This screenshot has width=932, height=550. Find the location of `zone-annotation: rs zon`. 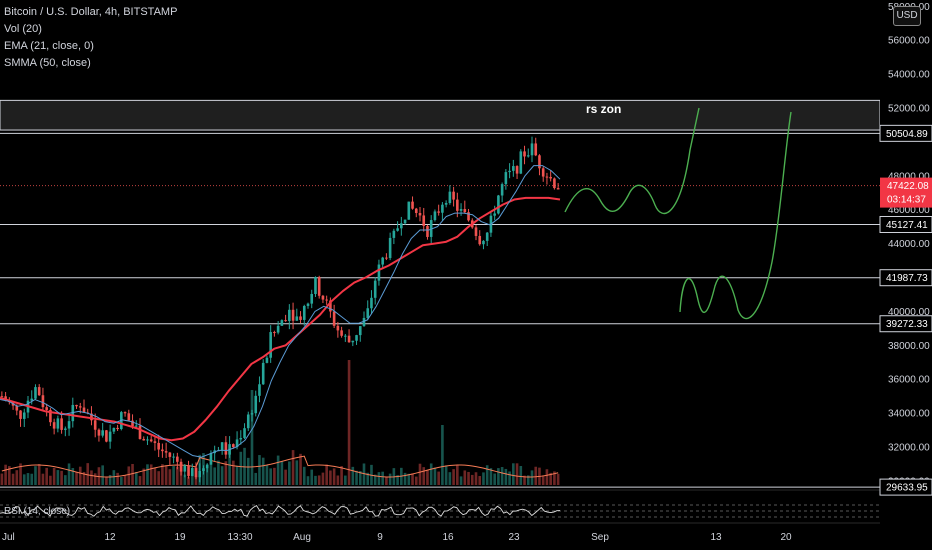

zone-annotation: rs zon is located at coordinates (603, 109).